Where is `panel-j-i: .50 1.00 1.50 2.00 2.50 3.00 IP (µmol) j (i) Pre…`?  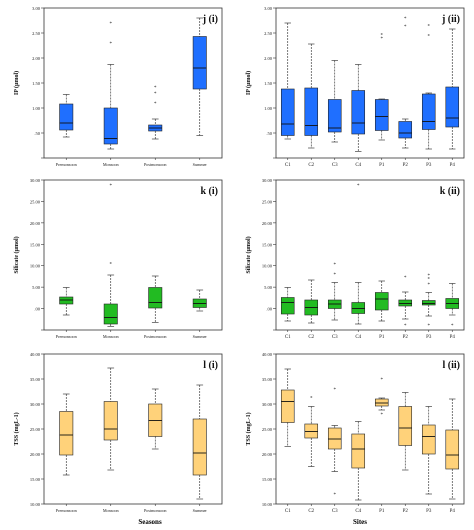
panel-j-i: .50 1.00 1.50 2.00 2.50 3.00 IP (µmol) j (i) Pre… is located at coordinates (118, 86).